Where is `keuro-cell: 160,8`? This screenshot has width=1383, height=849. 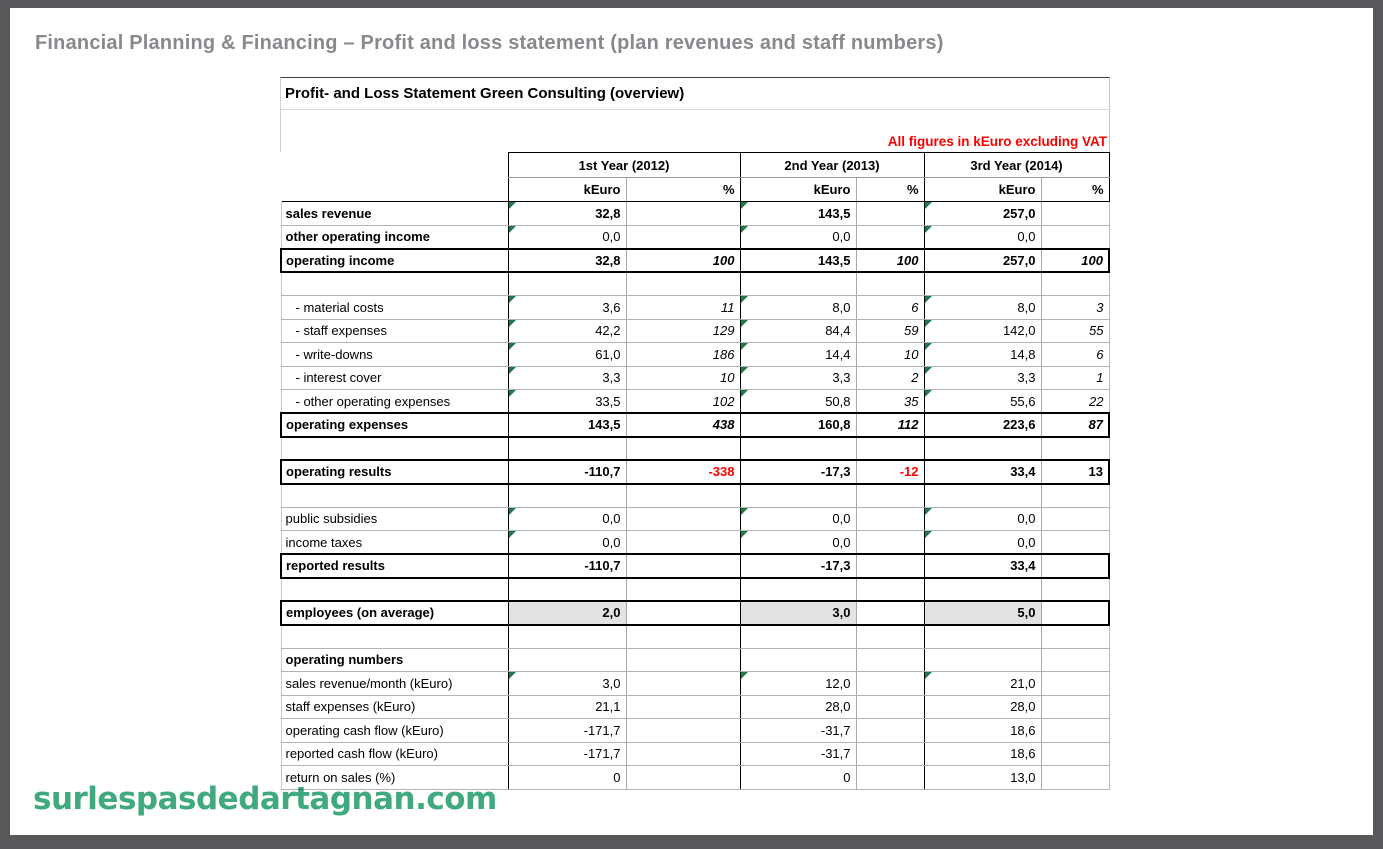
keuro-cell: 160,8 is located at coordinates (797, 425).